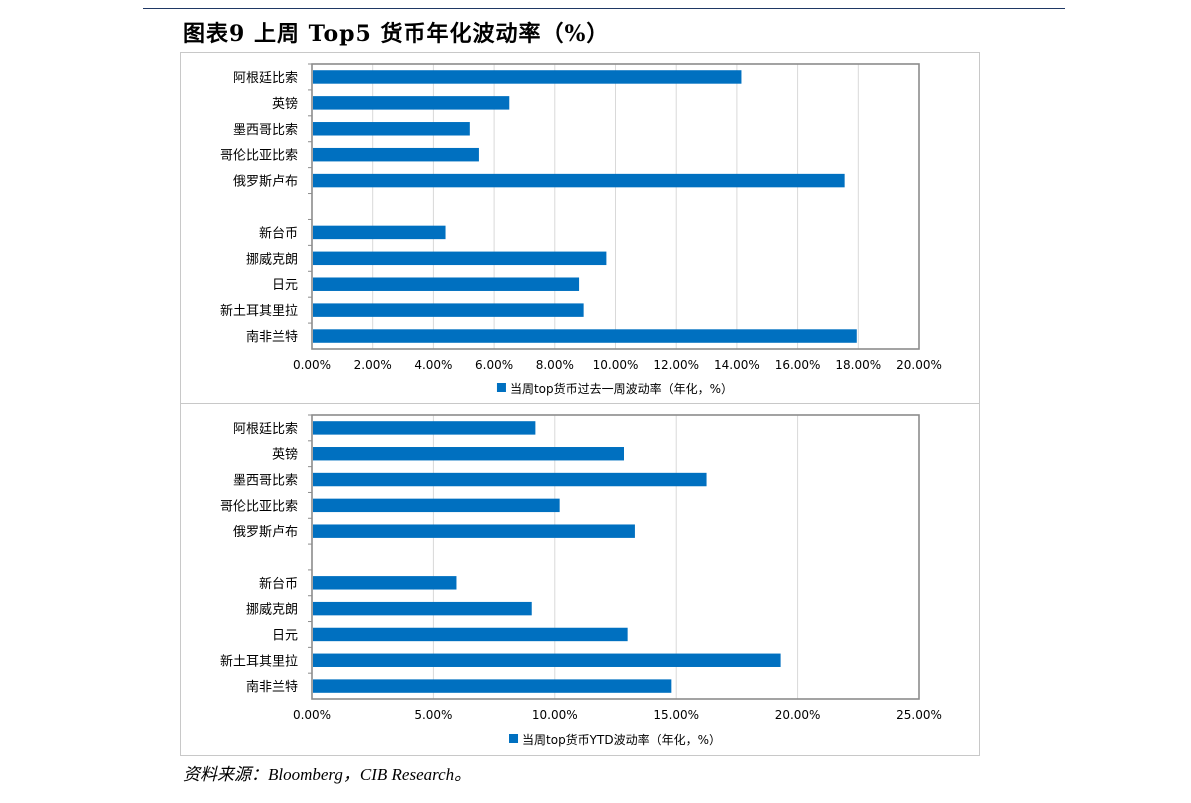 This screenshot has width=1191, height=803. Describe the element at coordinates (621, 739) in the screenshot. I see `legend-label: 当周top货币YTD波动率（年化，%）` at that location.